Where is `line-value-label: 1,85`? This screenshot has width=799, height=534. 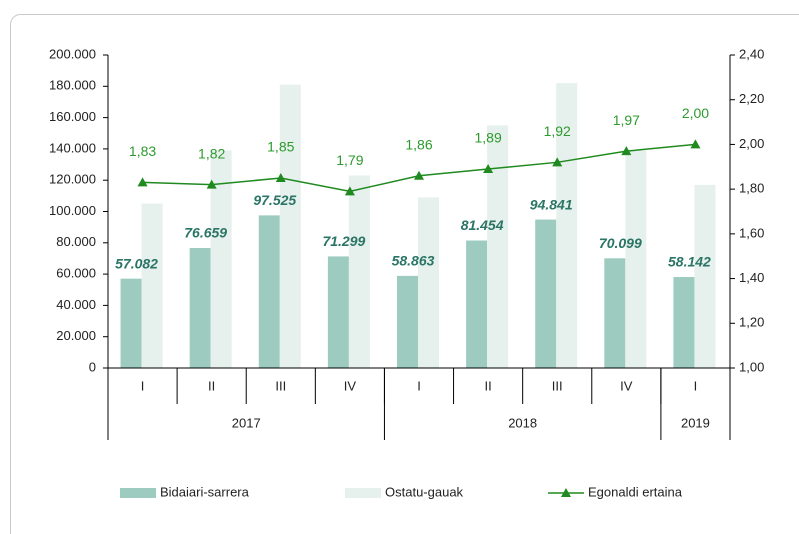
line-value-label: 1,85 is located at coordinates (280, 147).